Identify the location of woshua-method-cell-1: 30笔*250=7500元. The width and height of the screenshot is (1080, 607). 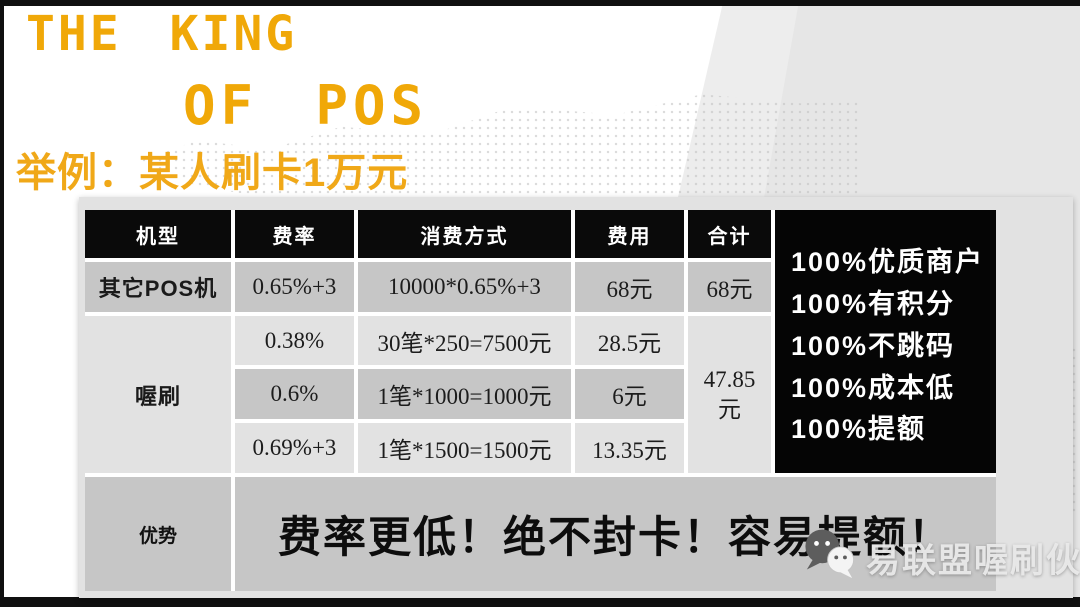
(464, 340).